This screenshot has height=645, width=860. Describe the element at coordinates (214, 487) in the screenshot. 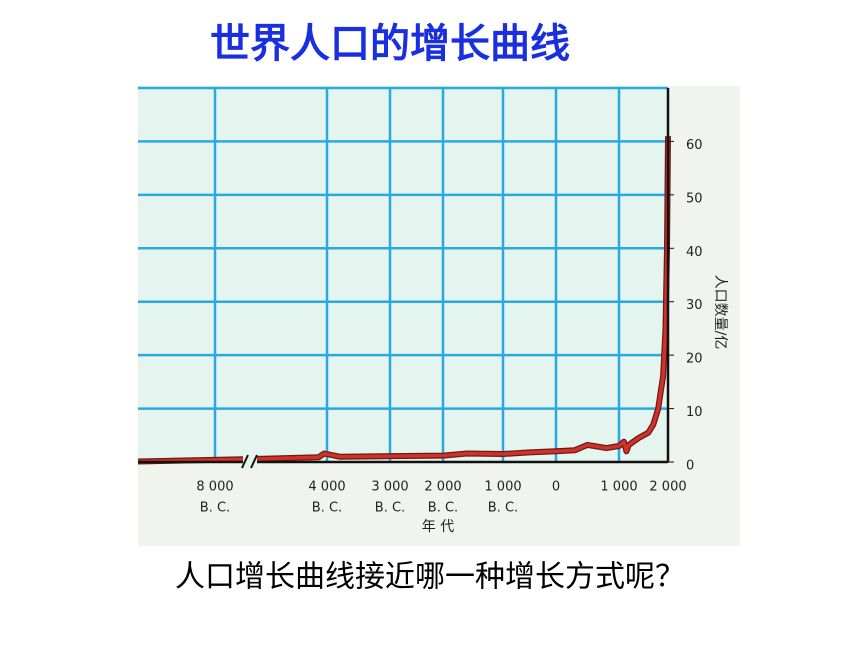

I see `x-tick-label: 8 000` at that location.